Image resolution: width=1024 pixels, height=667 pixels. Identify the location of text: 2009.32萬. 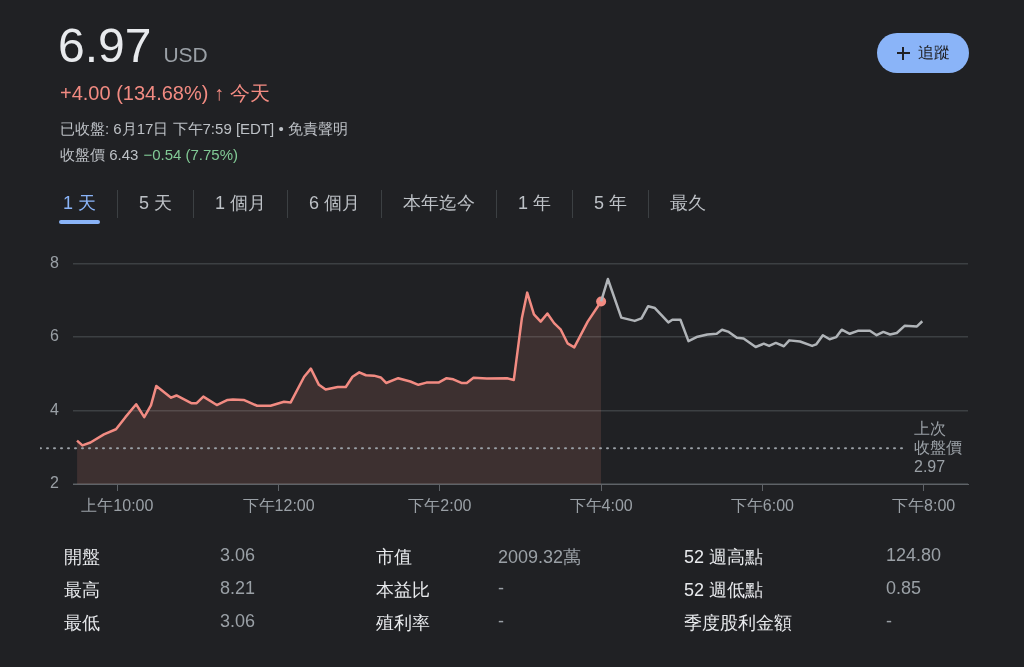
(540, 557).